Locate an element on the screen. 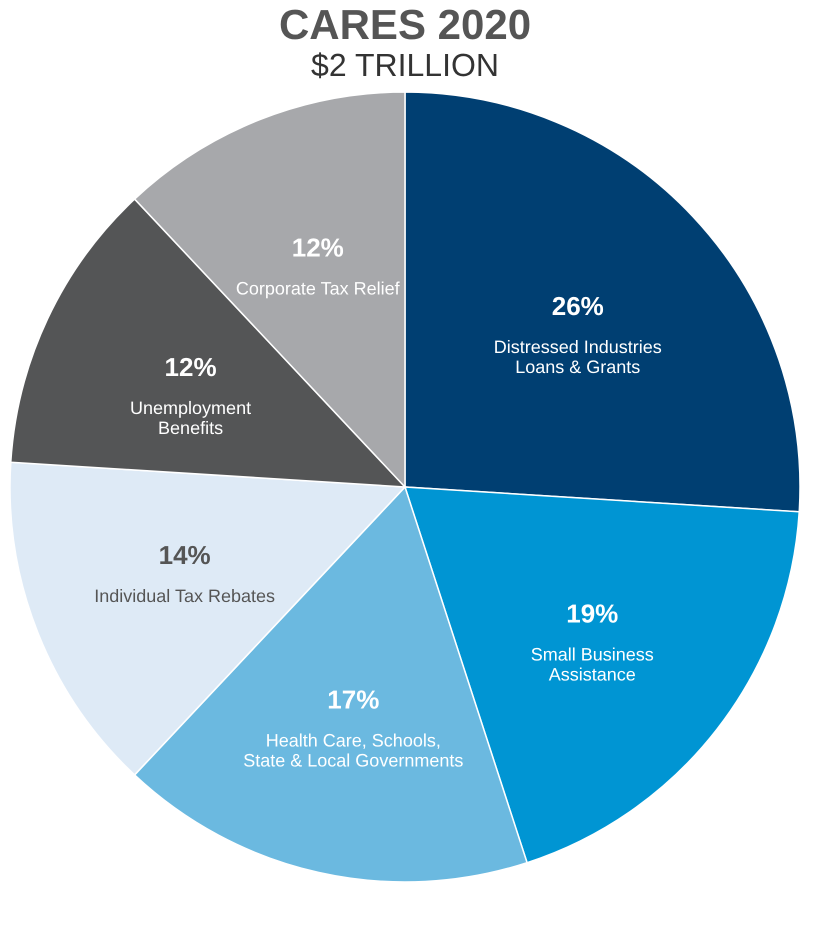 The height and width of the screenshot is (941, 821). data-label: 17% is located at coordinates (353, 699).